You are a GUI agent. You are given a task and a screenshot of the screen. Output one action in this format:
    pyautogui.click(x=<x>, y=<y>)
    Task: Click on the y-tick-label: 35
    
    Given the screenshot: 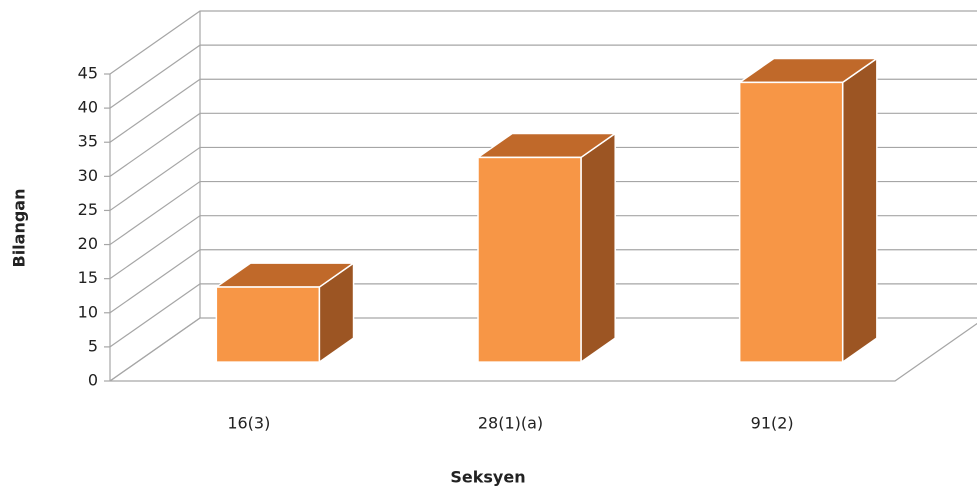 What is the action you would take?
    pyautogui.click(x=88, y=141)
    